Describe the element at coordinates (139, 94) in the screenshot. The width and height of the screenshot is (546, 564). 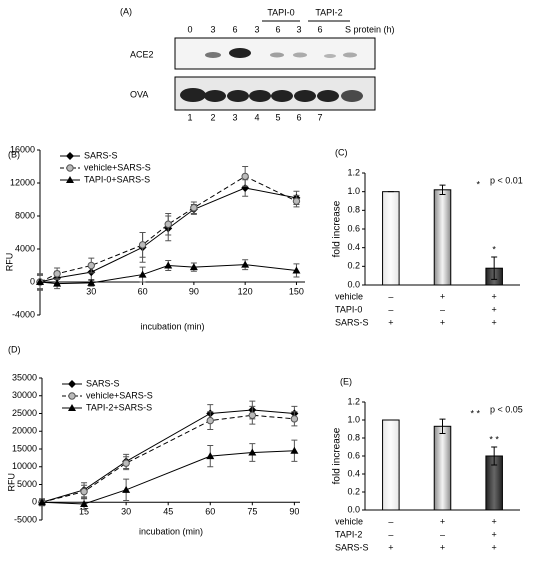
I see `row-label: OVA` at that location.